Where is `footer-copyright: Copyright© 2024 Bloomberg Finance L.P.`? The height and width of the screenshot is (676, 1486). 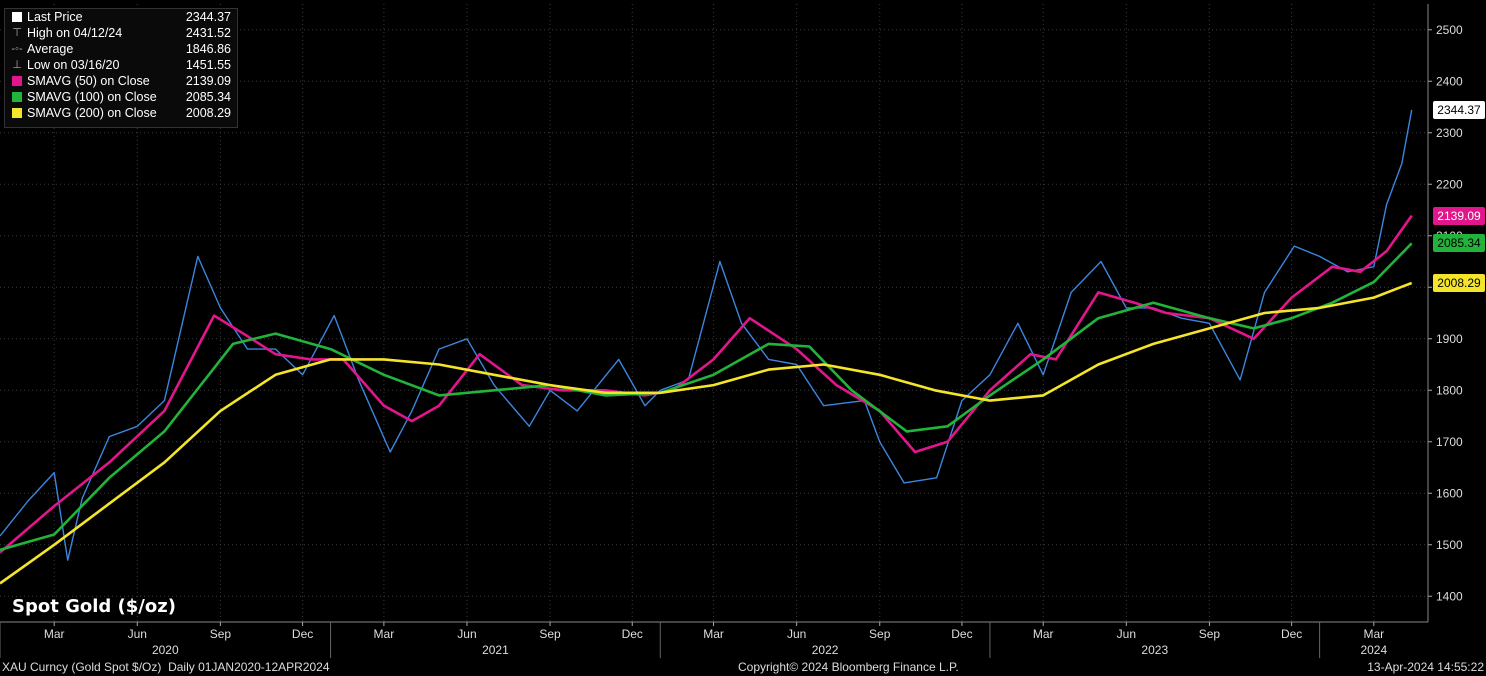 footer-copyright: Copyright© 2024 Bloomberg Finance L.P. is located at coordinates (848, 667).